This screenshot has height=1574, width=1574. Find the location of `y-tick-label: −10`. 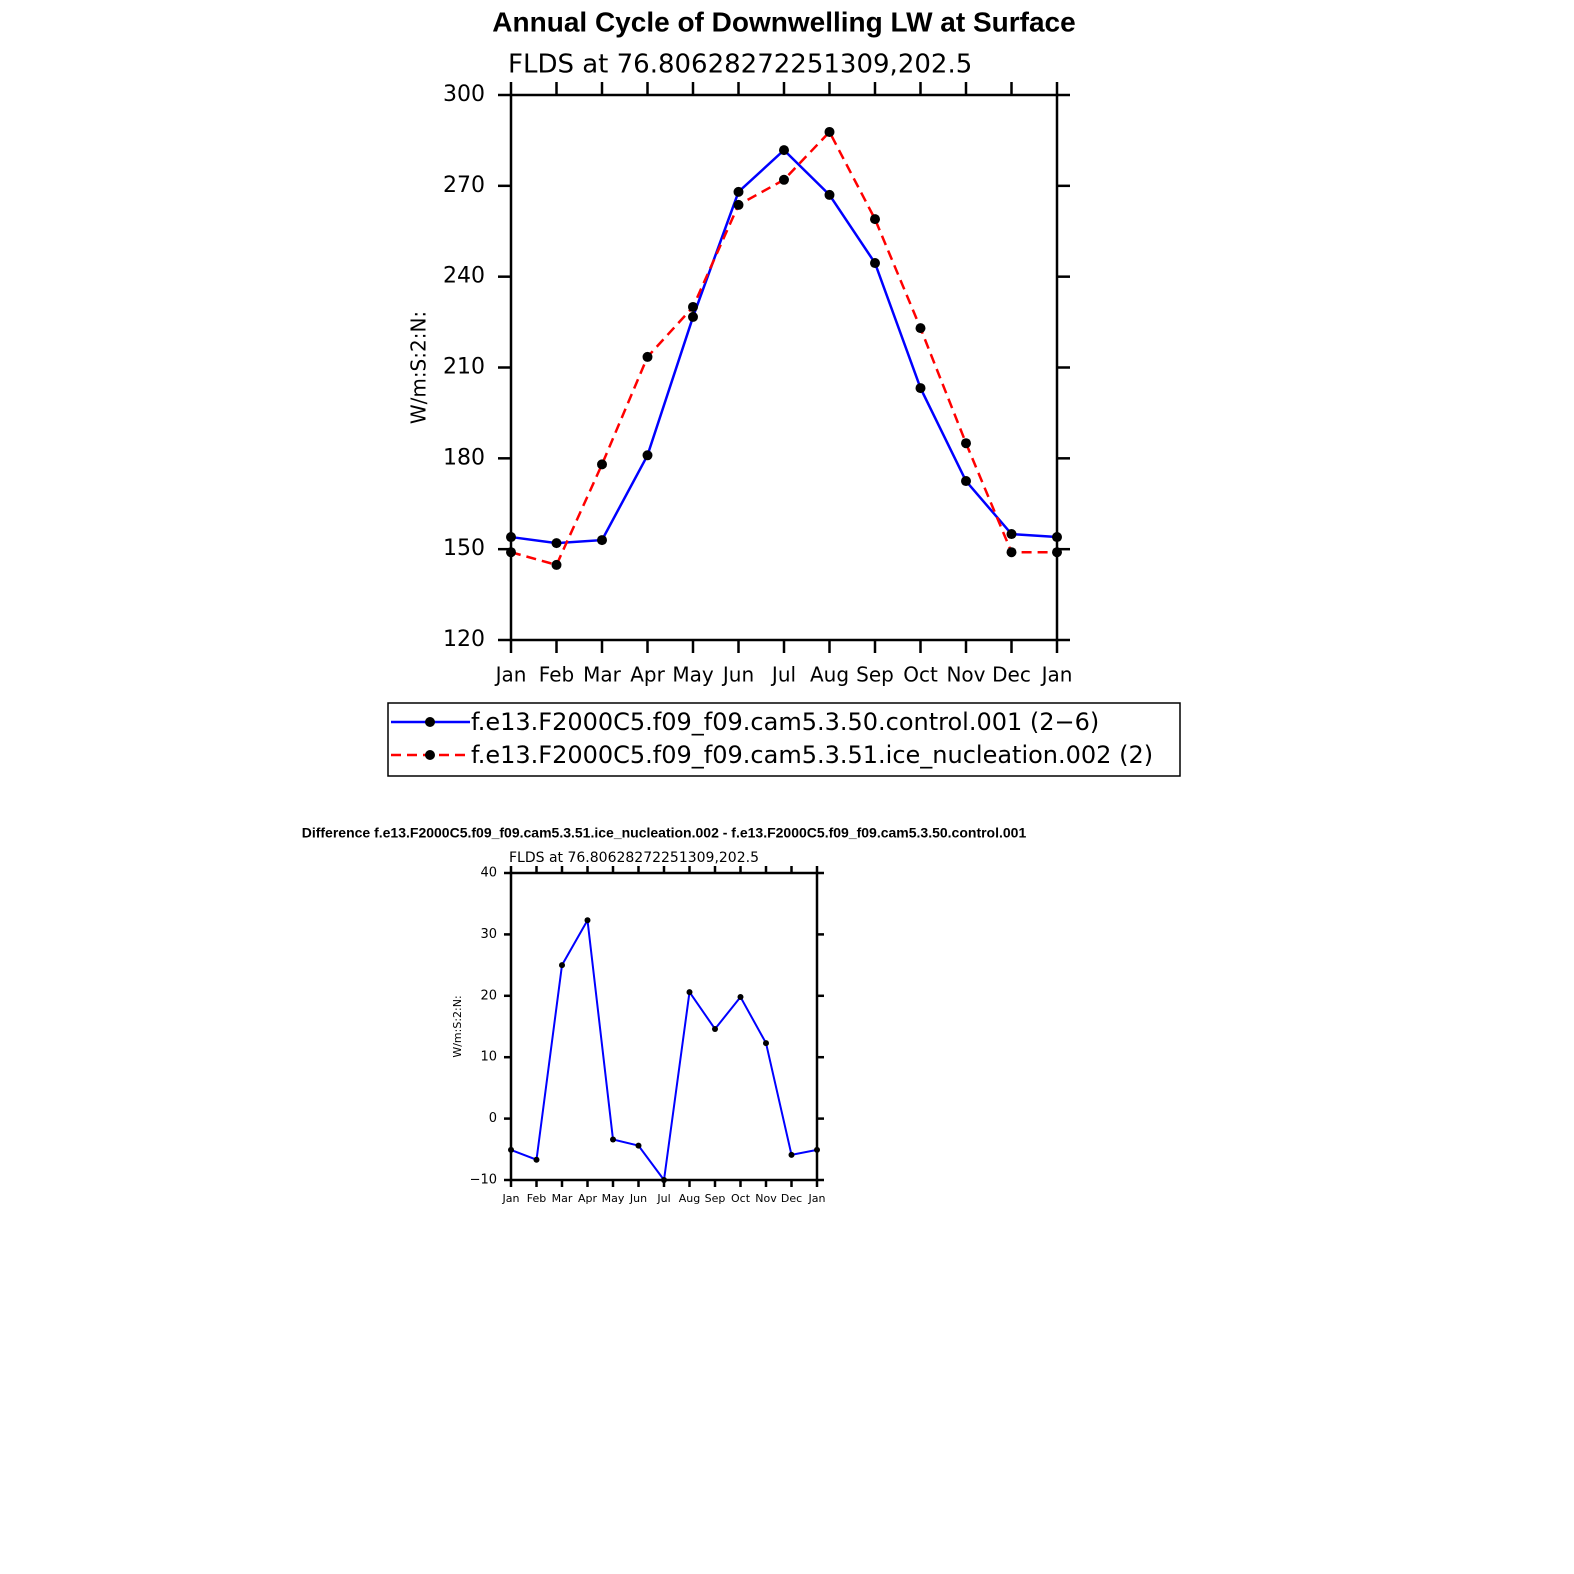

y-tick-label: −10 is located at coordinates (483, 1180).